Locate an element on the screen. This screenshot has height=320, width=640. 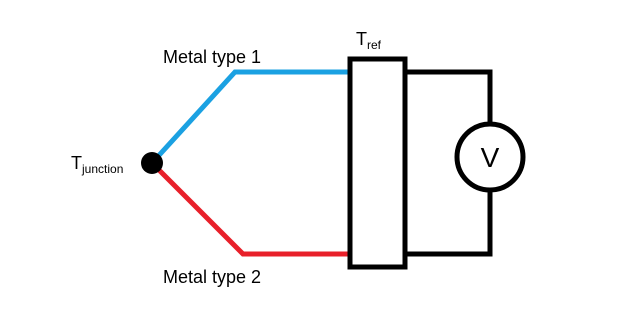
junction-label: Tjunction is located at coordinates (97, 164).